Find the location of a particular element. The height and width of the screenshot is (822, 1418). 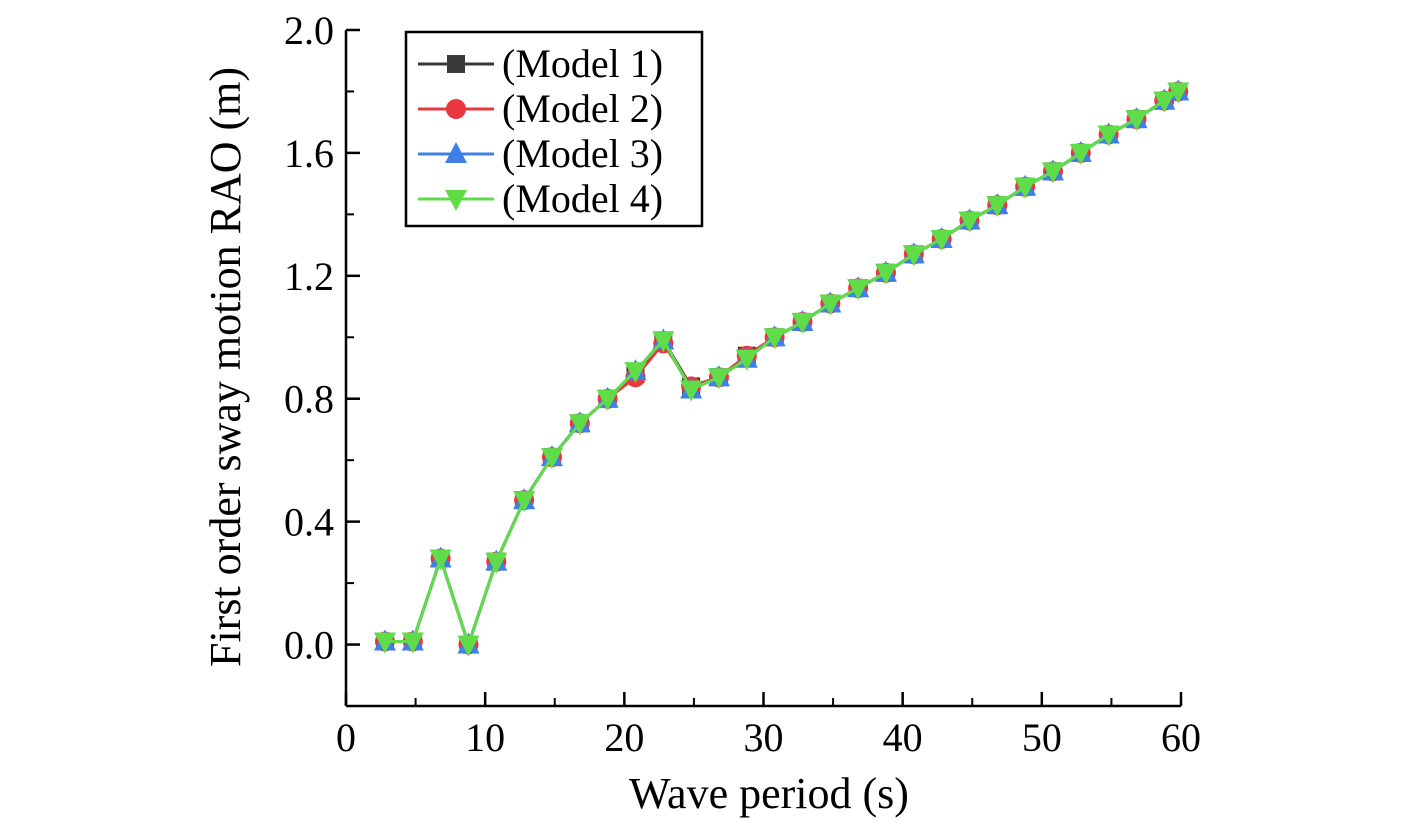

y-tick-label: 1.2 is located at coordinates (309, 276).